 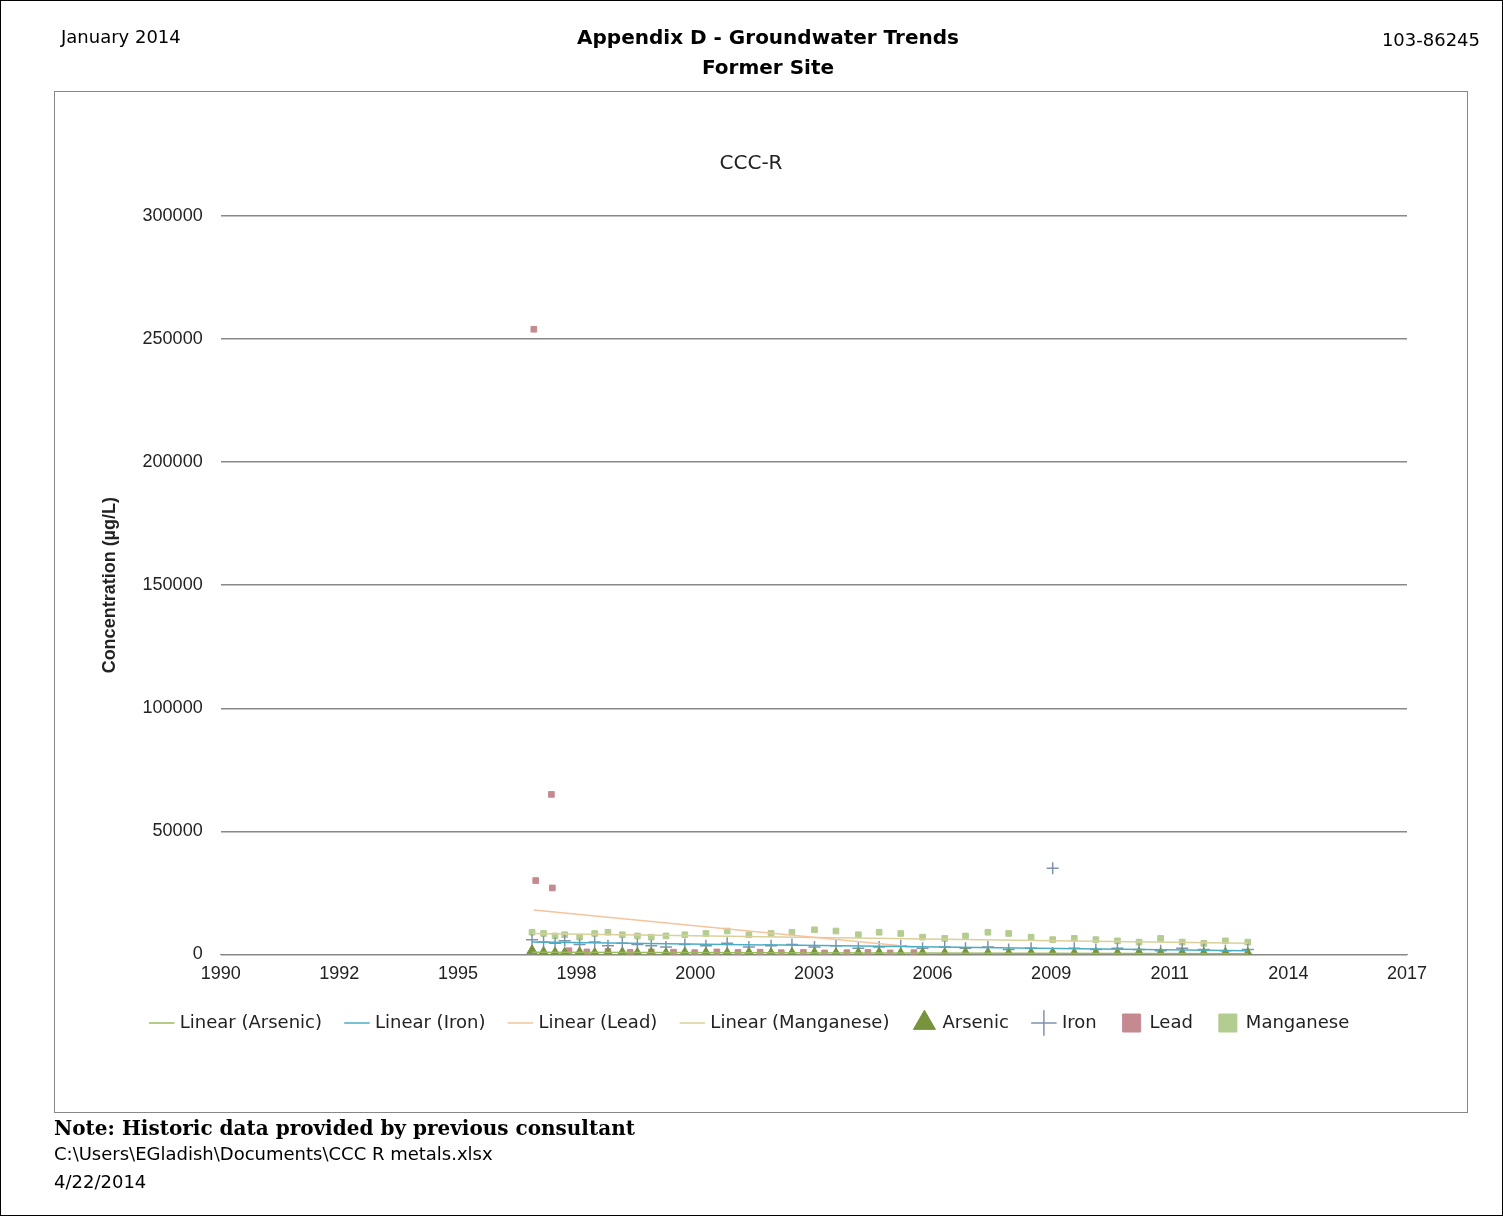 I want to click on x-tick-label: 1990, so click(x=220, y=973).